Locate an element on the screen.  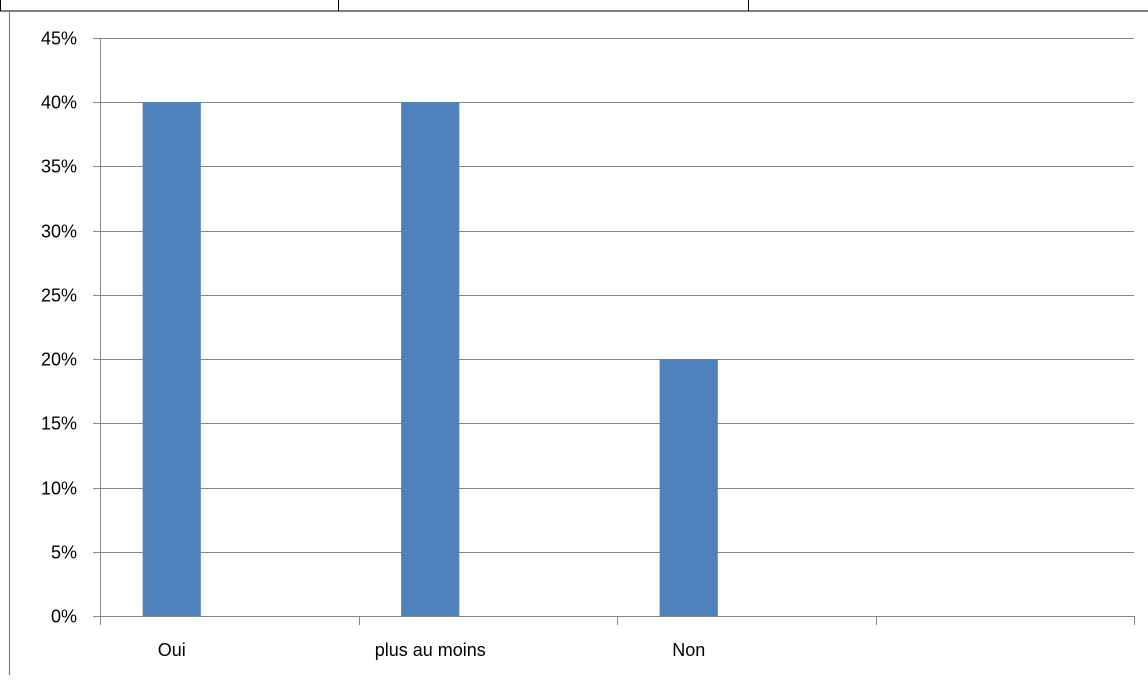
y-tick-label: 20% is located at coordinates (59, 360).